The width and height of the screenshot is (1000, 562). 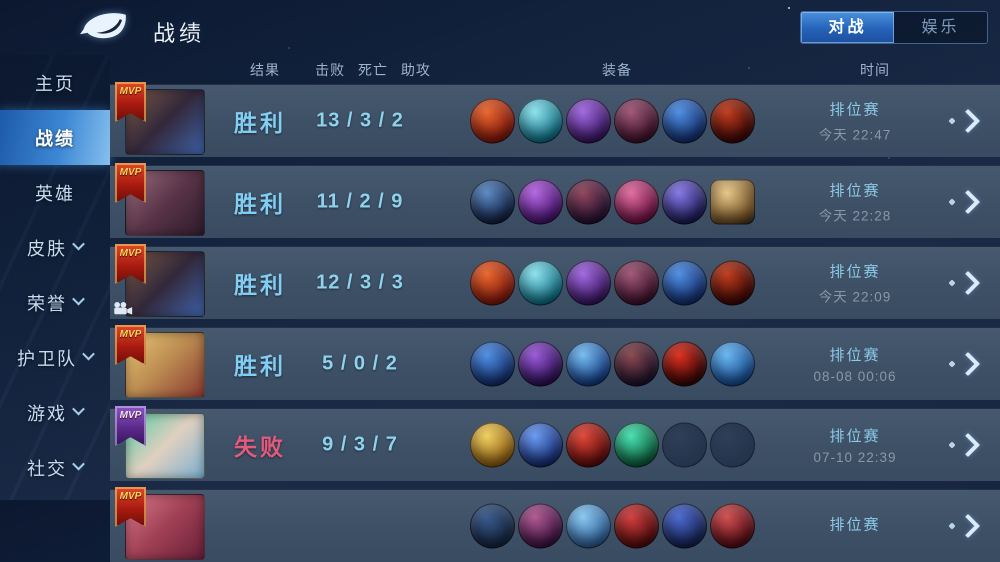 I want to click on match-meta: 排位赛 今天 22:28, so click(x=855, y=202).